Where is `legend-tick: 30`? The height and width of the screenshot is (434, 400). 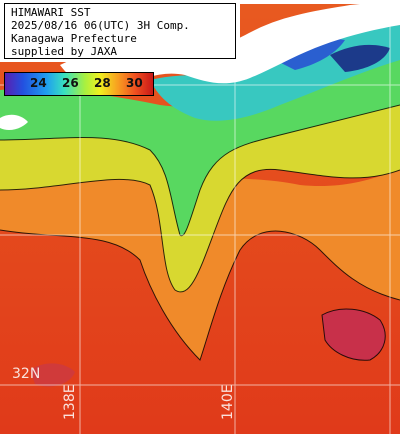 legend-tick: 30 is located at coordinates (134, 83).